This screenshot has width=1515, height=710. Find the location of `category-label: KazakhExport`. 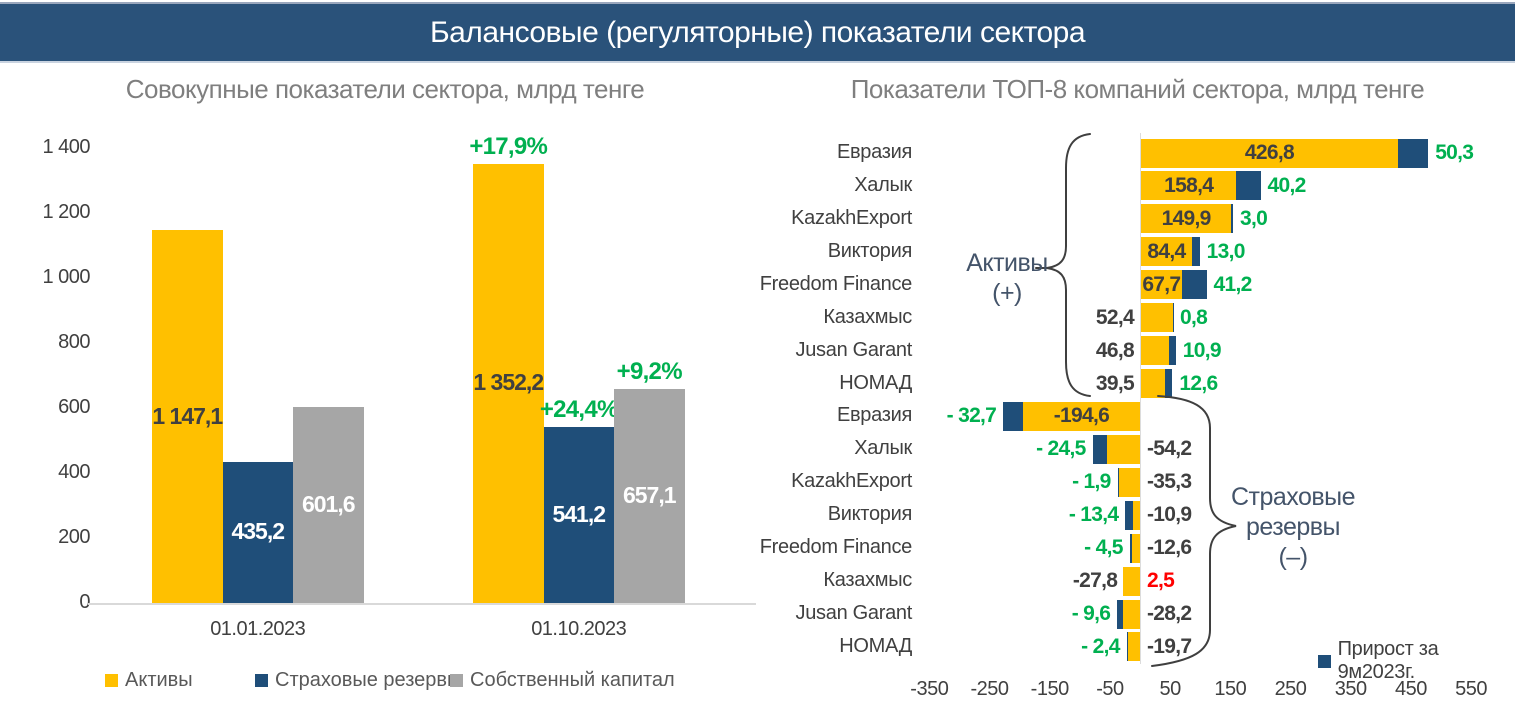

category-label: KazakhExport is located at coordinates (851, 217).